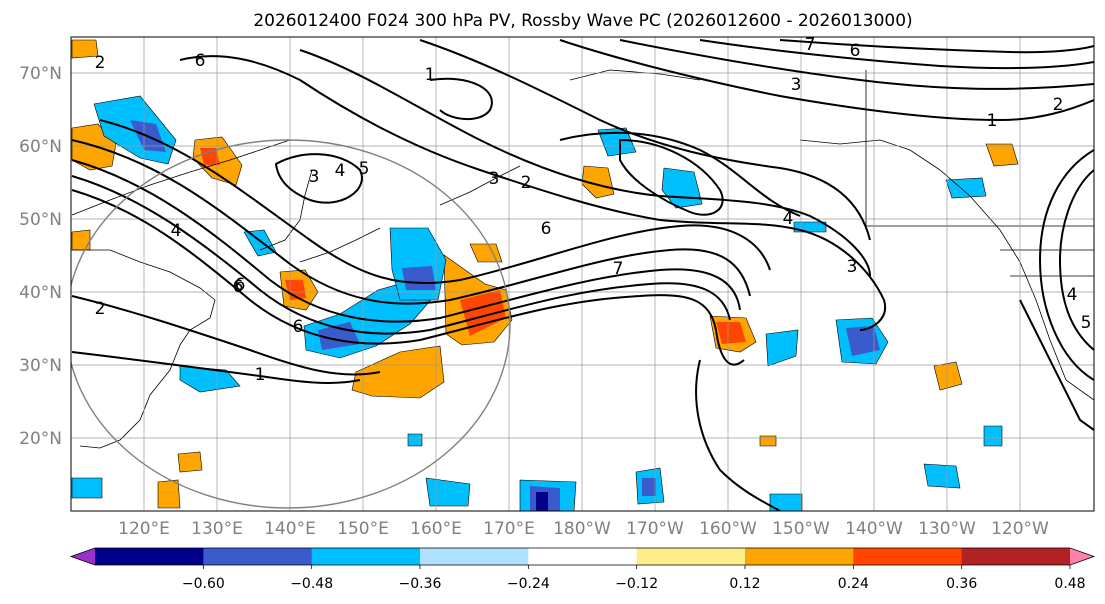 This screenshot has height=604, width=1105. I want to click on lon-label: 150°W, so click(801, 529).